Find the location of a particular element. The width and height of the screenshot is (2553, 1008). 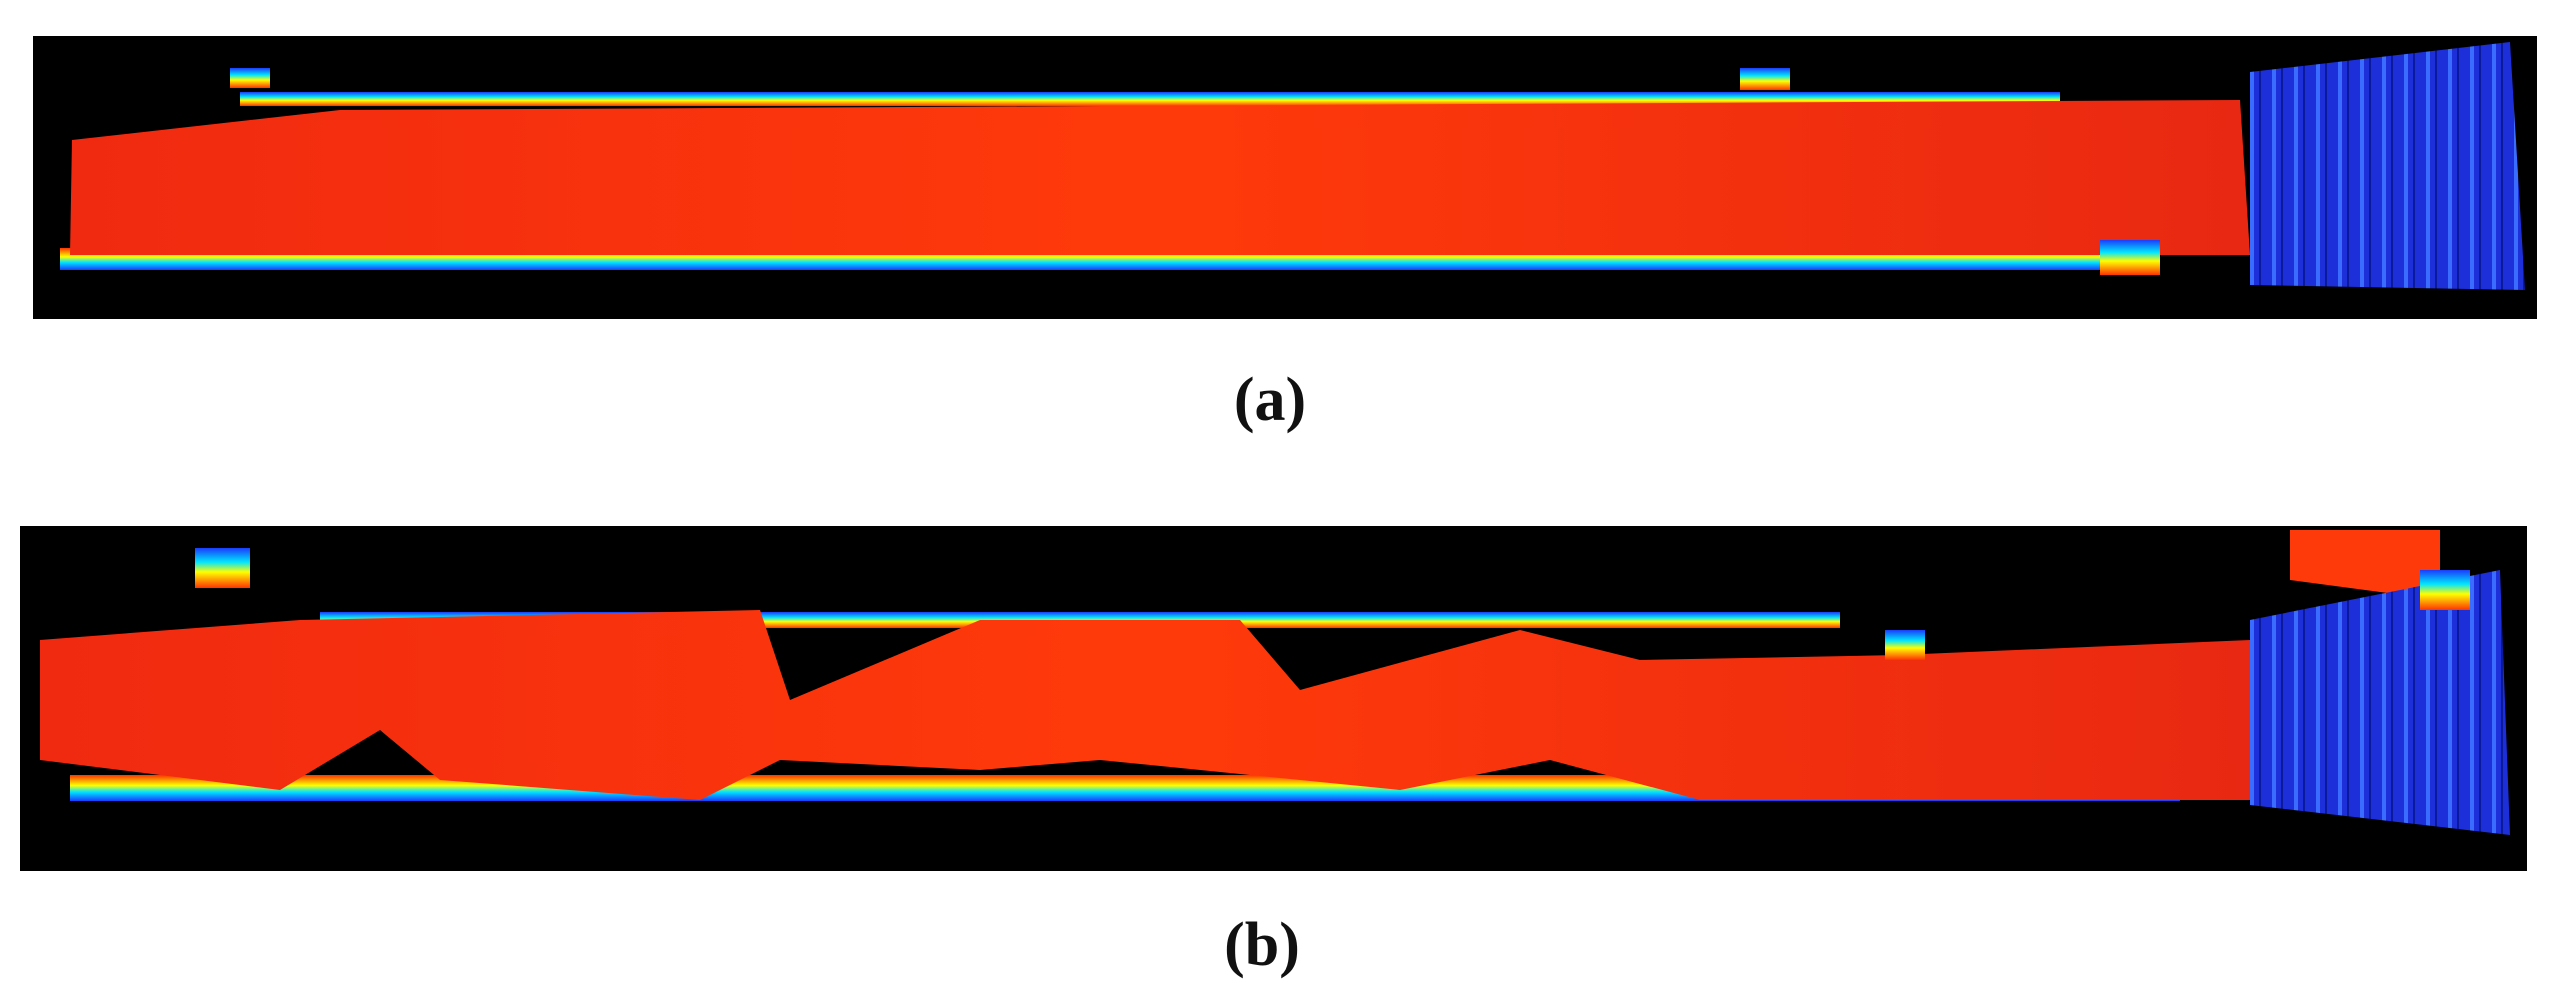

panel-label: (b) is located at coordinates (1262, 945).